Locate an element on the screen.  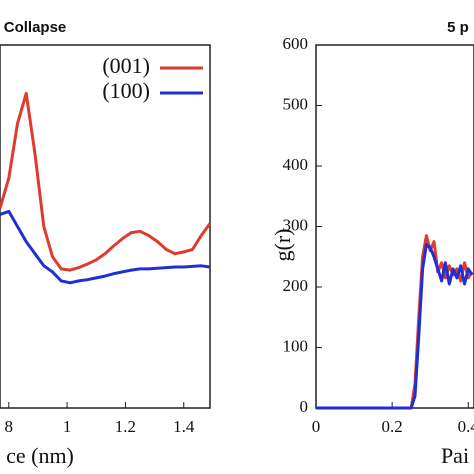
x-axis-label: Pai is located at coordinates (455, 455).